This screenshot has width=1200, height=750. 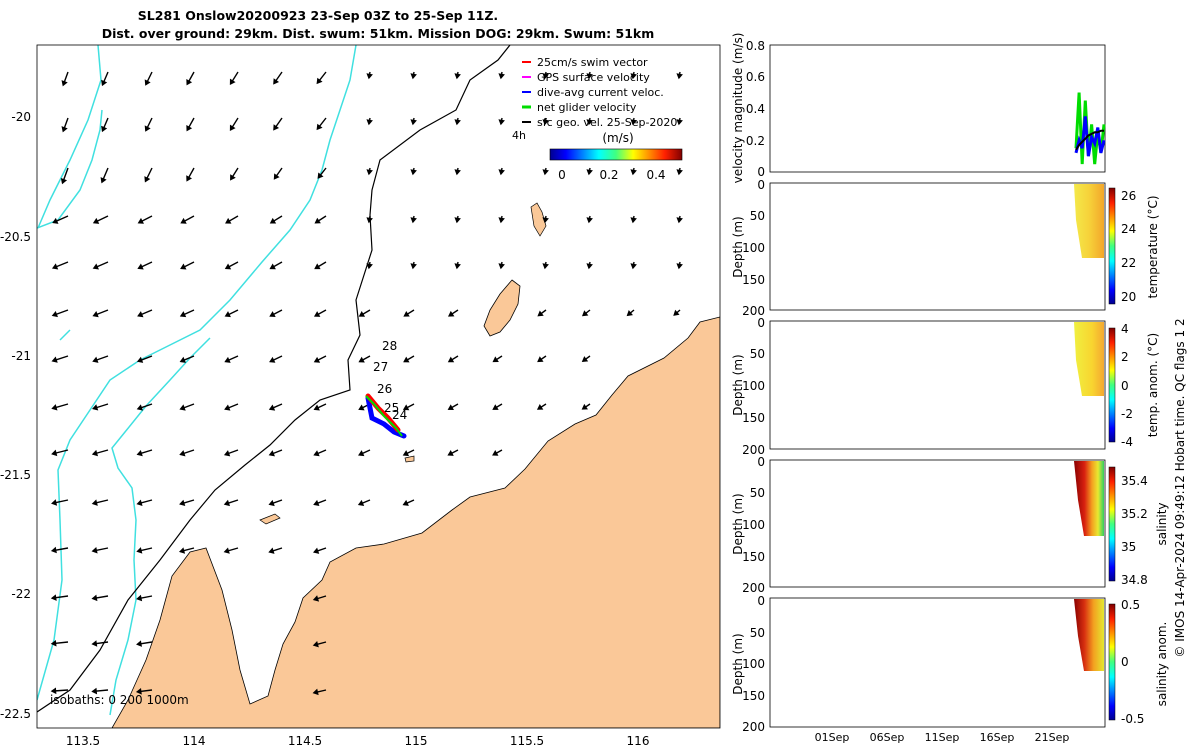 I want to click on map-colorbar-tick-1: 0.2, so click(x=608, y=175).